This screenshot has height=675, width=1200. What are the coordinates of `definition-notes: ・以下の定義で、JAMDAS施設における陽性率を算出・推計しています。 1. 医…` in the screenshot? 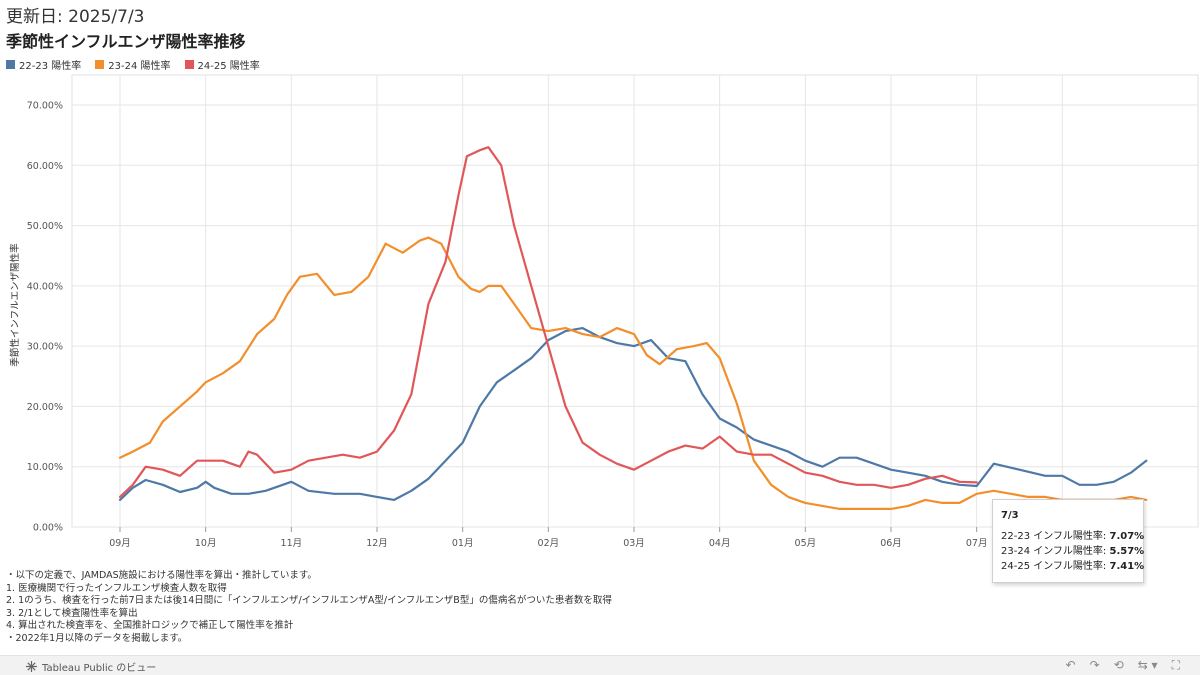 It's located at (309, 607).